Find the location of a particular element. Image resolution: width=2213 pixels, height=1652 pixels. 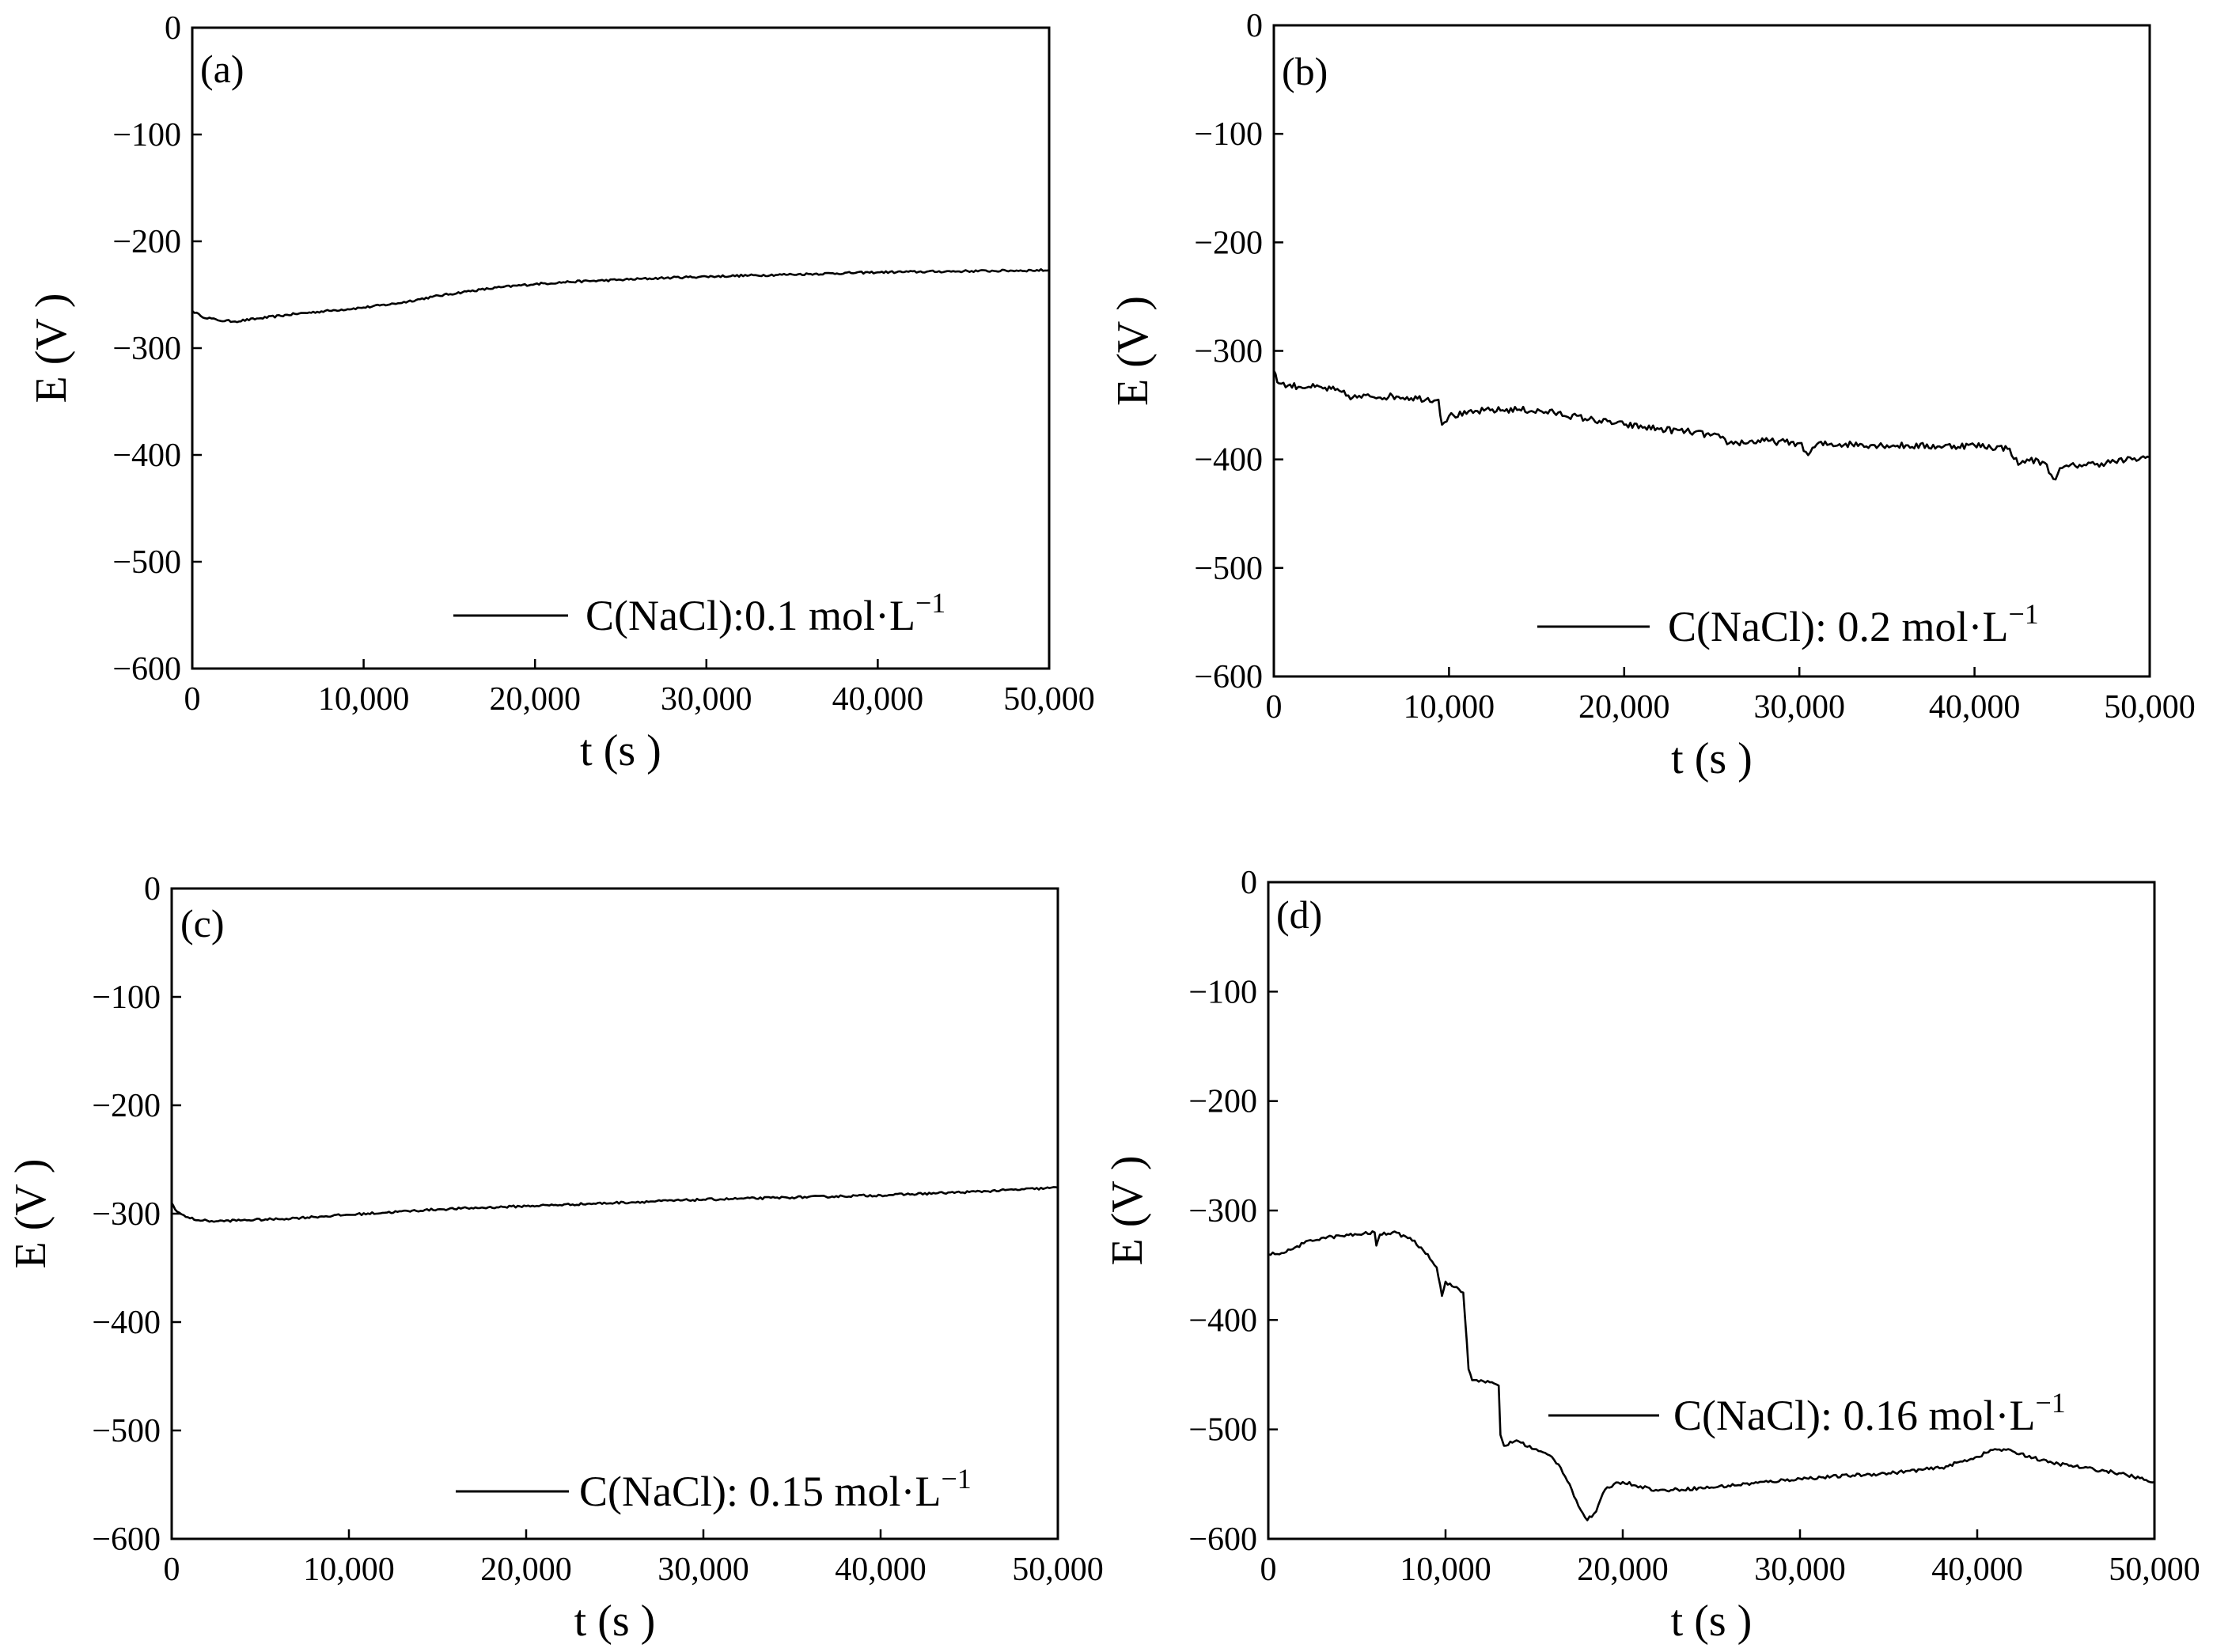

legend-label-text: C(NaCl): 0.16 mol·L is located at coordinates (1854, 1416).